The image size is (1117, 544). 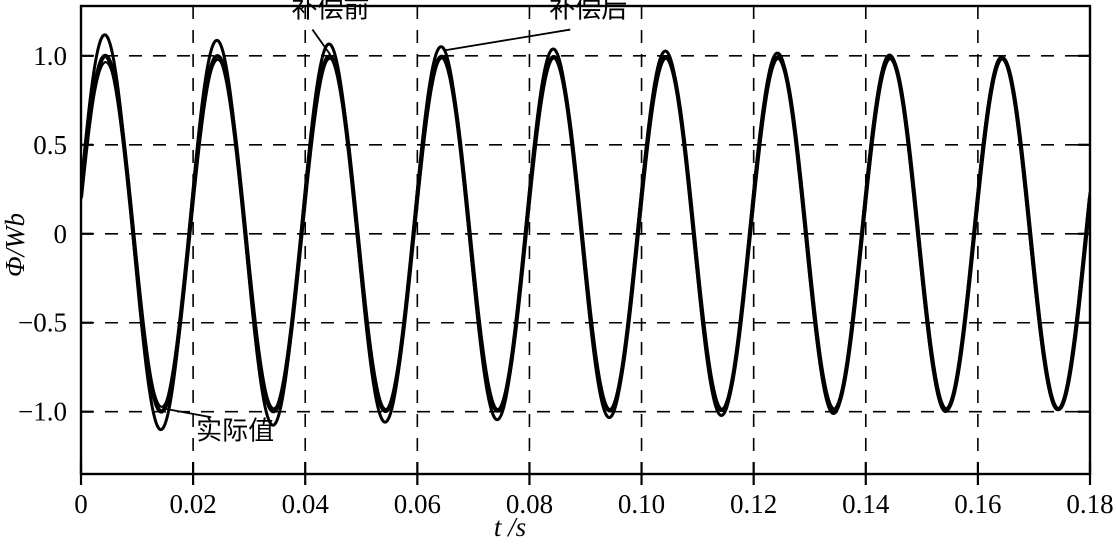 What do you see at coordinates (15, 245) in the screenshot?
I see `y-axis-title: Φ/Wb` at bounding box center [15, 245].